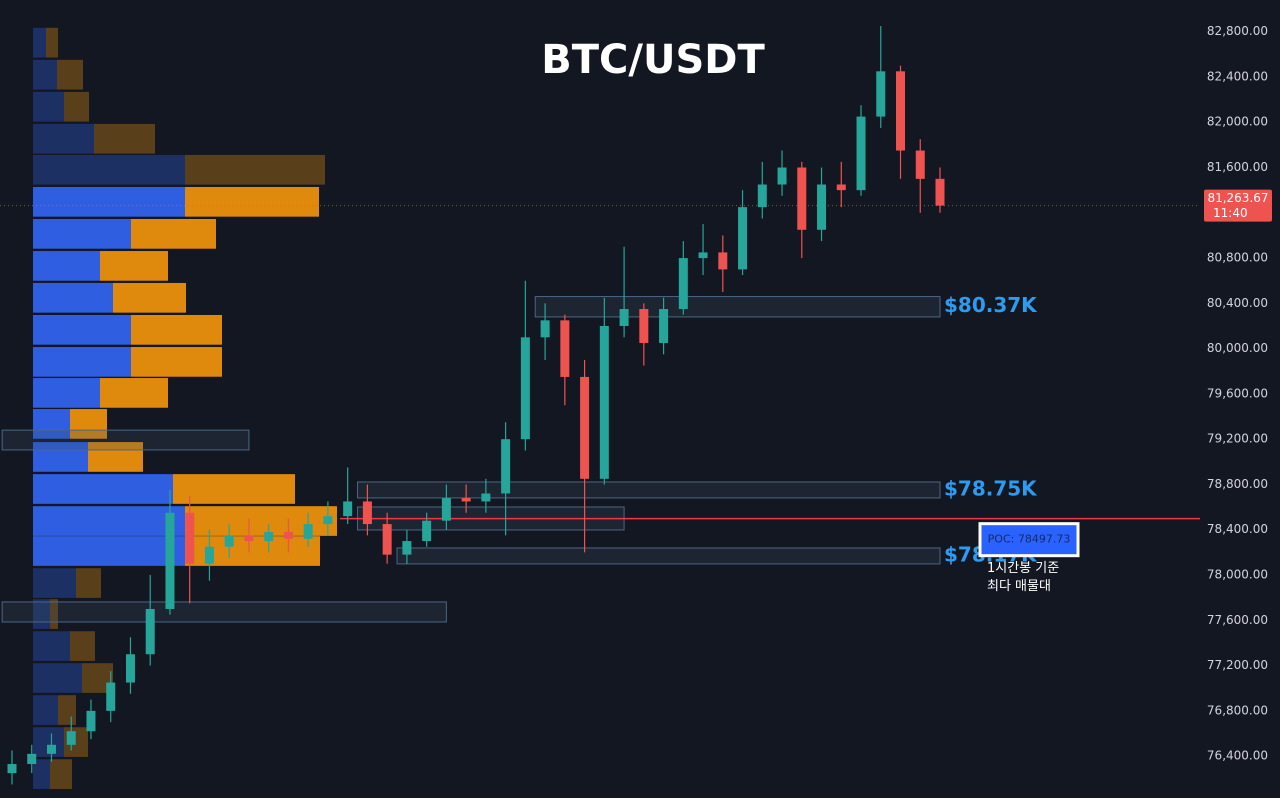 The image size is (1280, 798). Describe the element at coordinates (1237, 198) in the screenshot. I see `price-label: 81,263.67` at that location.